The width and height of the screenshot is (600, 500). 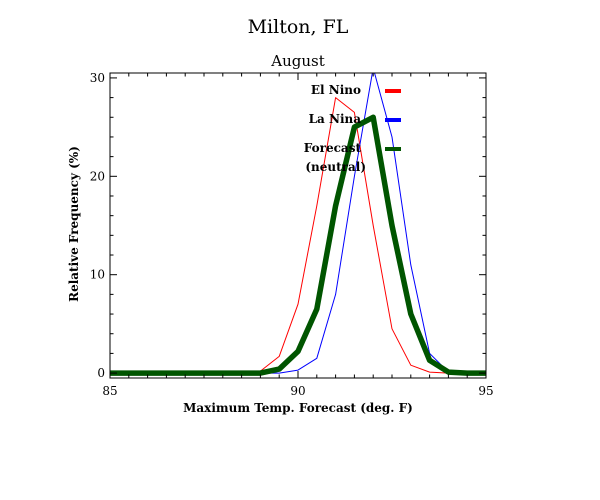 I want to click on legend-label: La Nina, so click(x=335, y=119).